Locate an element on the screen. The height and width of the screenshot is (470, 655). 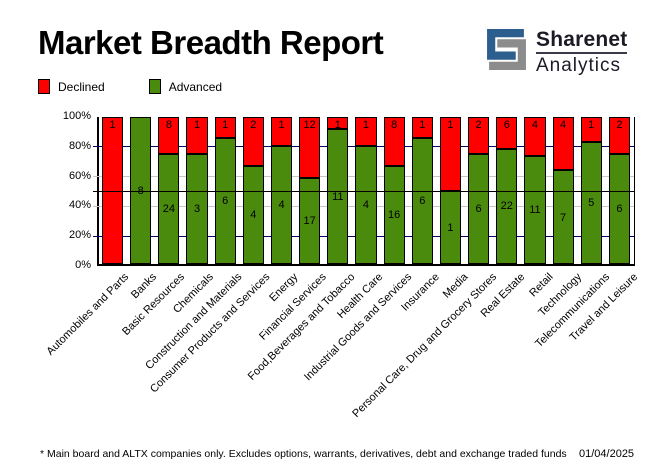
legend-label-declined: Declined is located at coordinates (81, 86).